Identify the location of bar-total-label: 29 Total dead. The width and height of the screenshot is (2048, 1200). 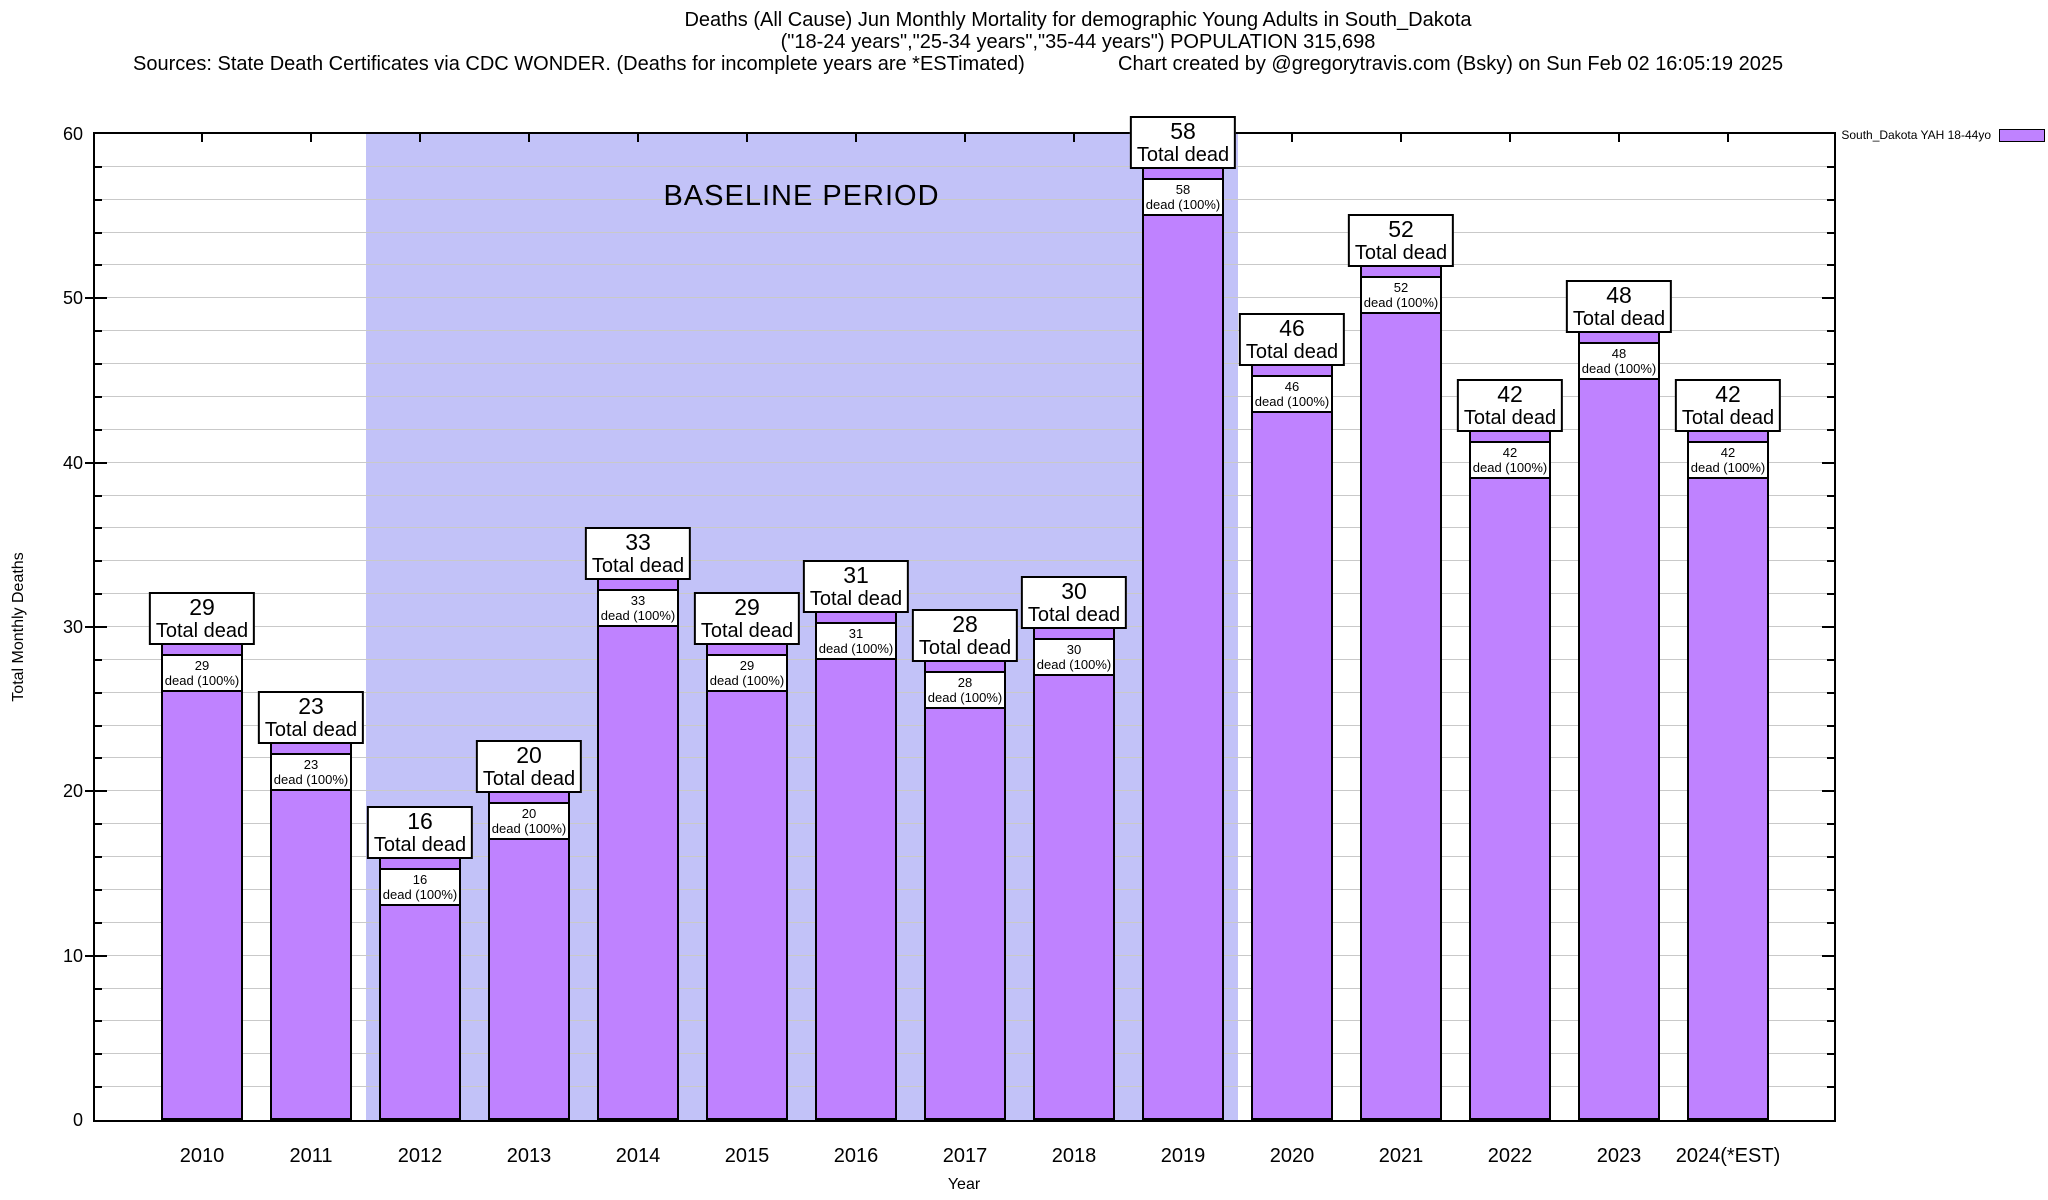
(202, 619).